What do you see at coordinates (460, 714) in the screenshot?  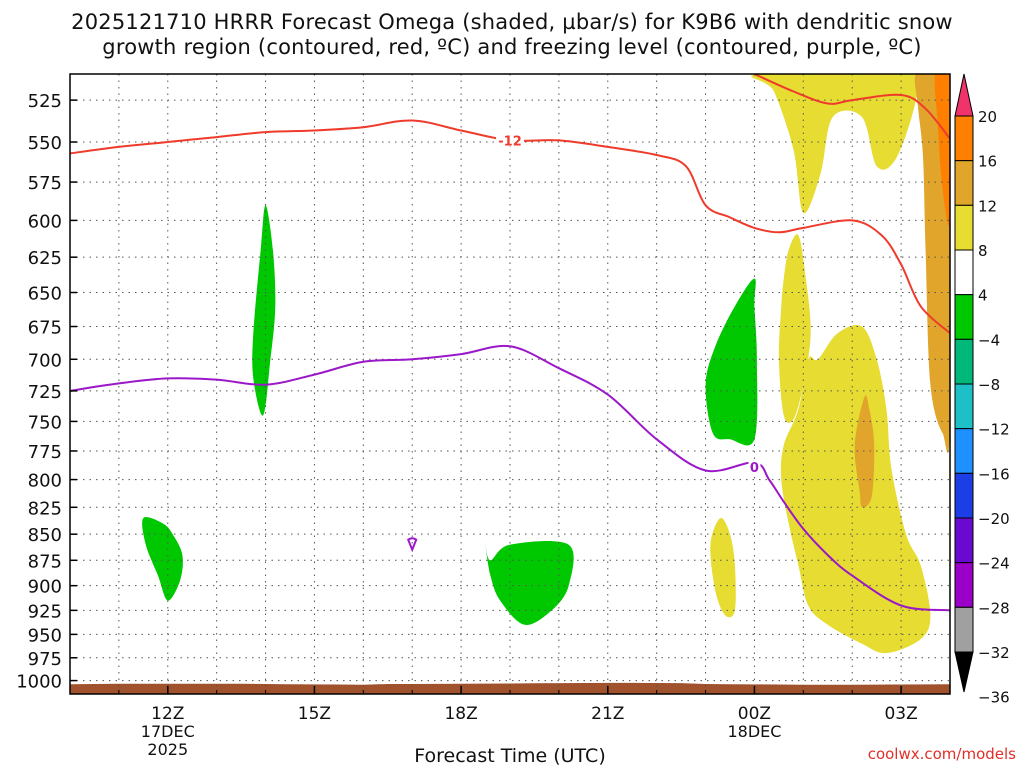 I see `x-tick-label-18Z: 18Z` at bounding box center [460, 714].